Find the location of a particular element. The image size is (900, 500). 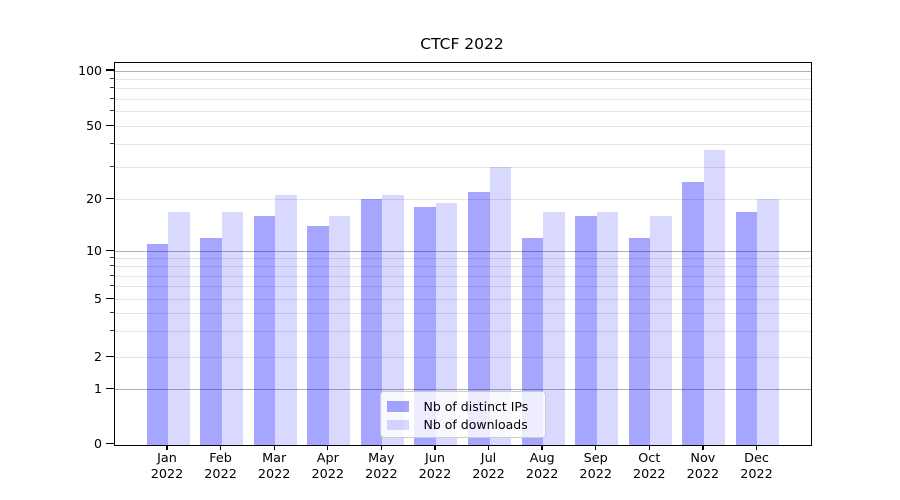

x-tick-aug is located at coordinates (542, 447).